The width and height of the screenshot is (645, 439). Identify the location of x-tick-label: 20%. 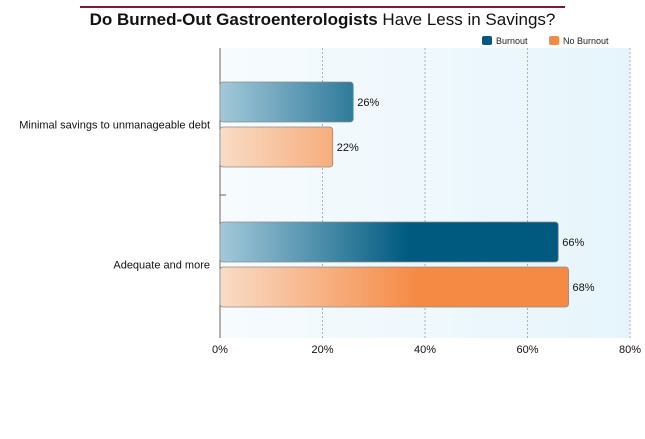
(322, 350).